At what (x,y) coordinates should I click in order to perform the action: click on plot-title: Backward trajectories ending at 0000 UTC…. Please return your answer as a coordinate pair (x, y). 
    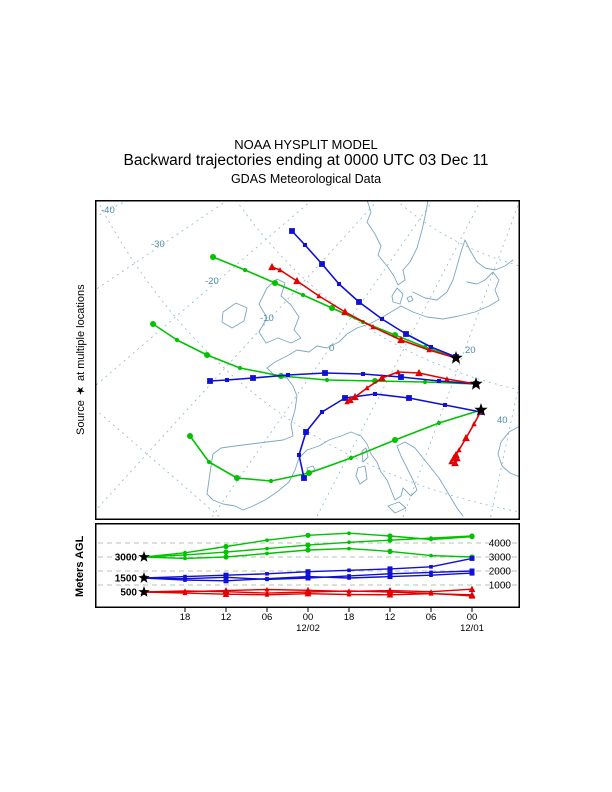
    Looking at the image, I should click on (306, 160).